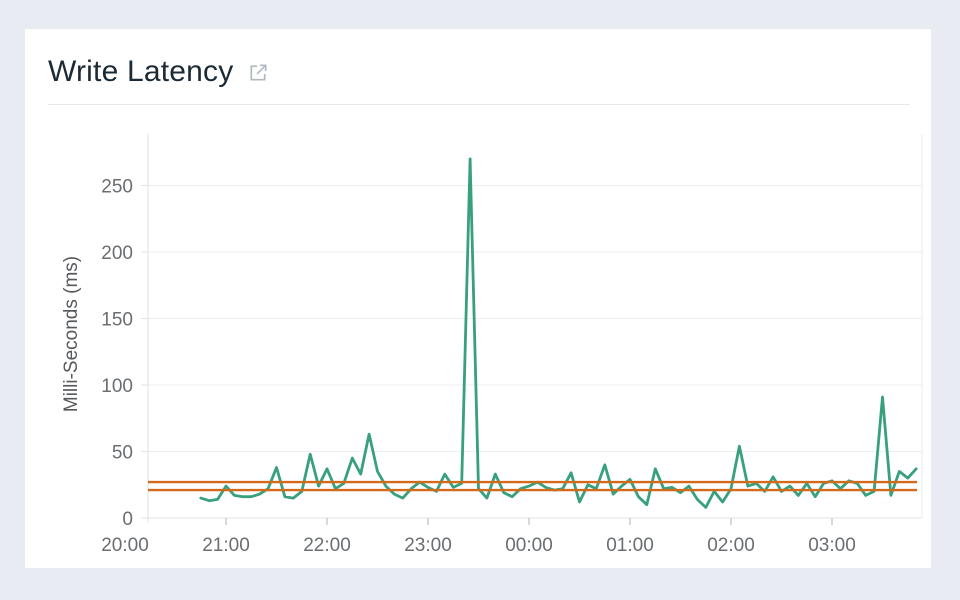 This screenshot has height=600, width=960. Describe the element at coordinates (141, 71) in the screenshot. I see `page-title: Write Latency` at that location.